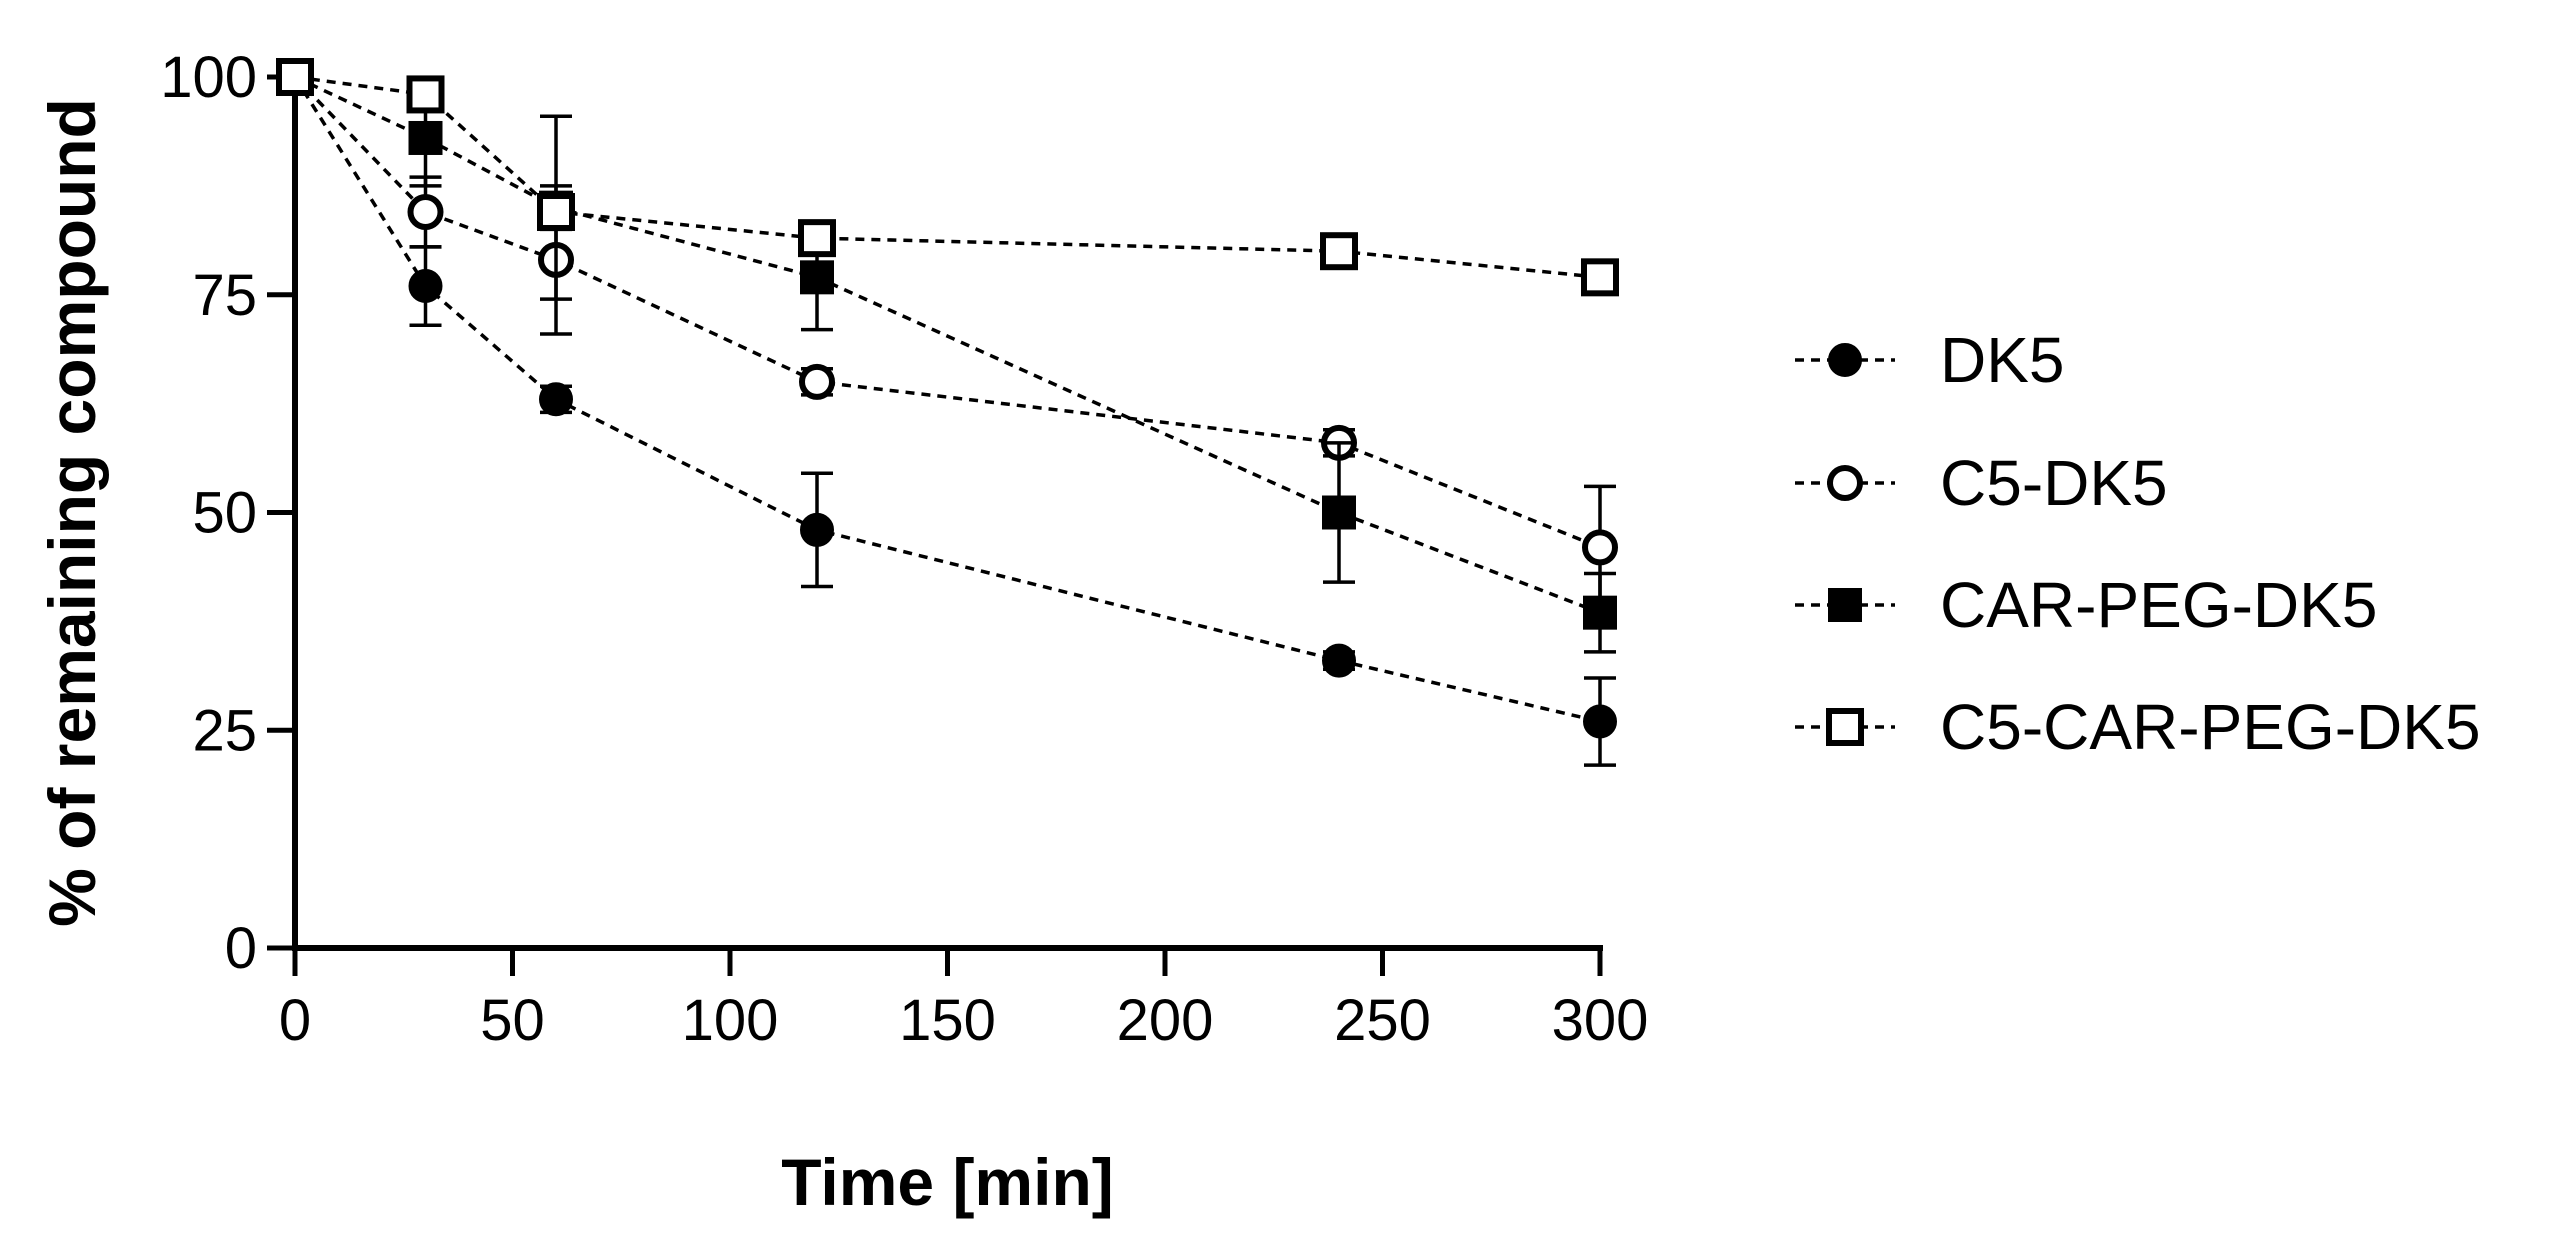  I want to click on legend-item-c5-dk5: C5-DK5, so click(1981, 483).